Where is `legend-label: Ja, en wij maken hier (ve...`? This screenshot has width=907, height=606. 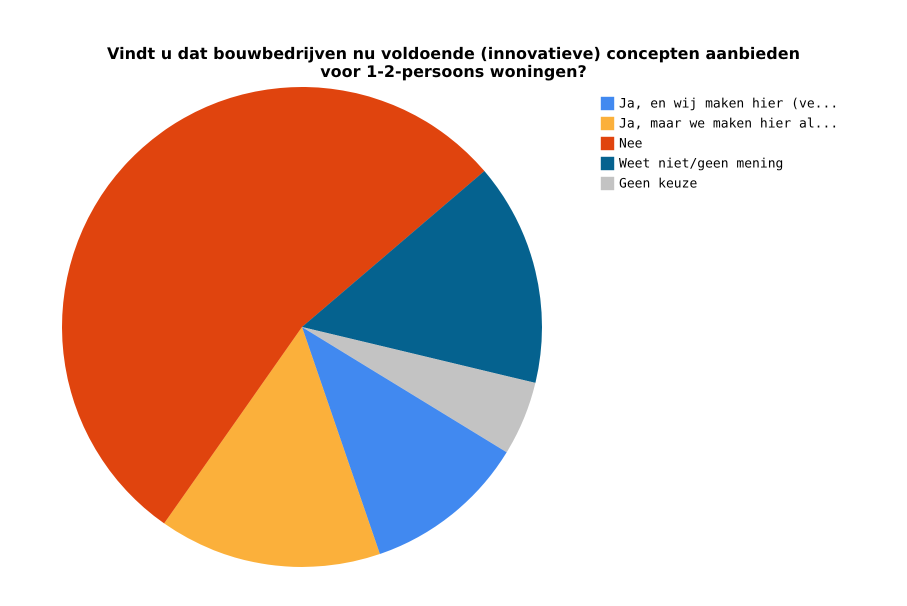
legend-label: Ja, en wij maken hier (ve... is located at coordinates (728, 104).